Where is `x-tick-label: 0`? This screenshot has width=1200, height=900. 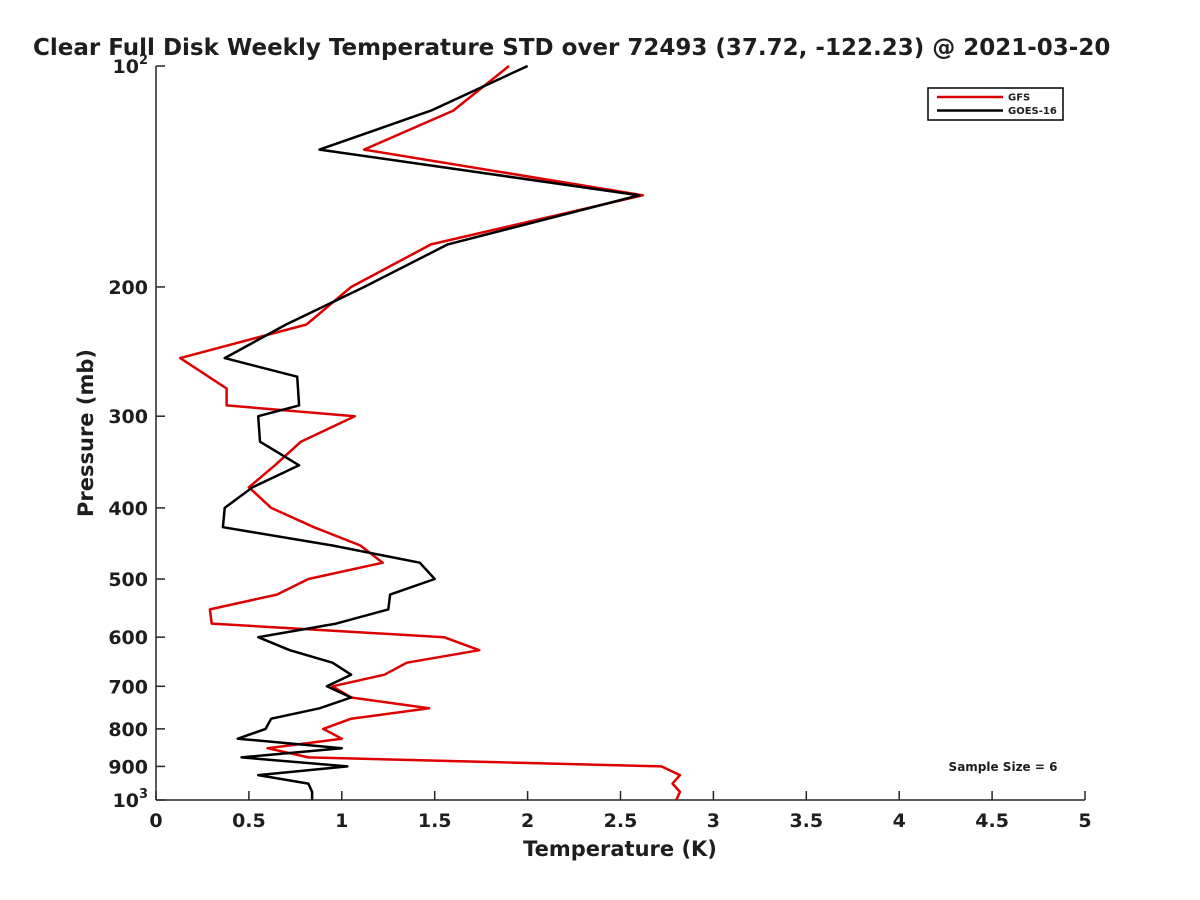 x-tick-label: 0 is located at coordinates (155, 821).